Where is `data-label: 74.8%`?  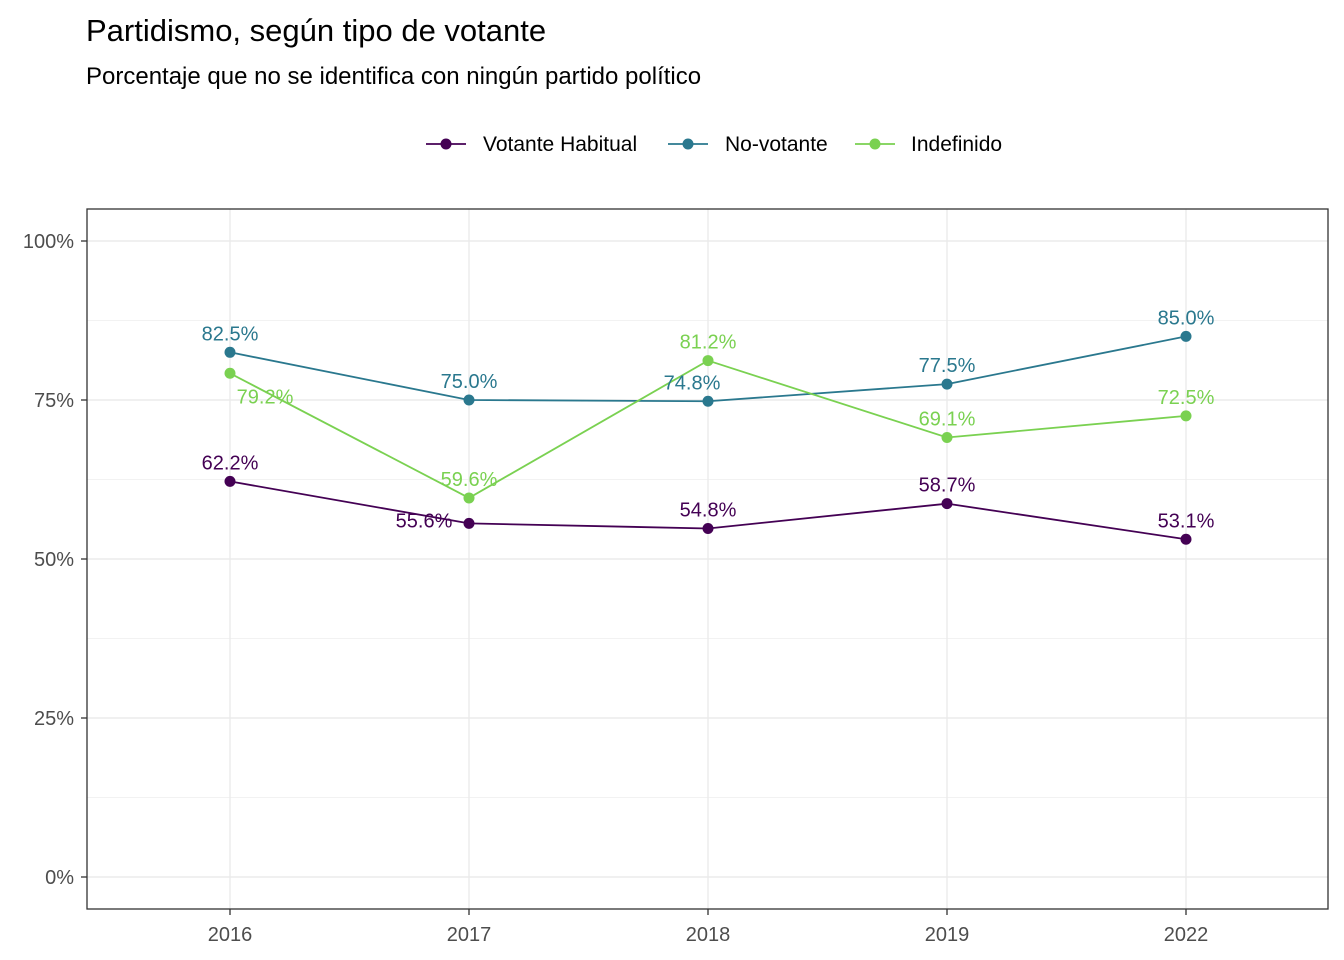 data-label: 74.8% is located at coordinates (692, 383).